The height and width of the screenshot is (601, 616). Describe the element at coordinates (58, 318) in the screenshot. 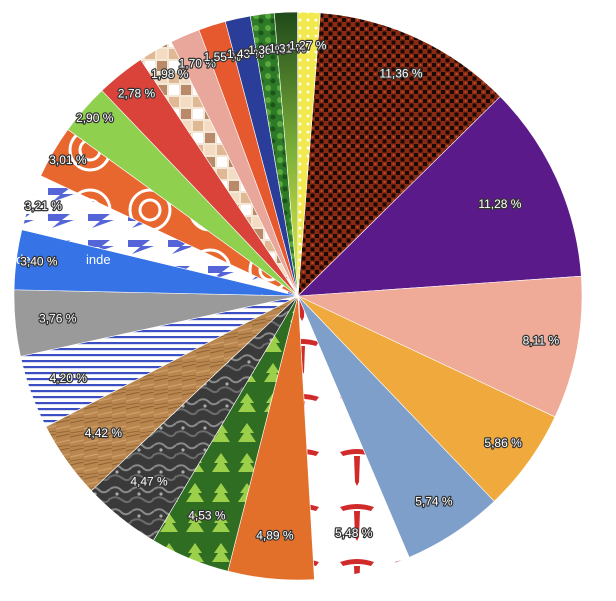

I see `slice-label: 3,76 %` at that location.